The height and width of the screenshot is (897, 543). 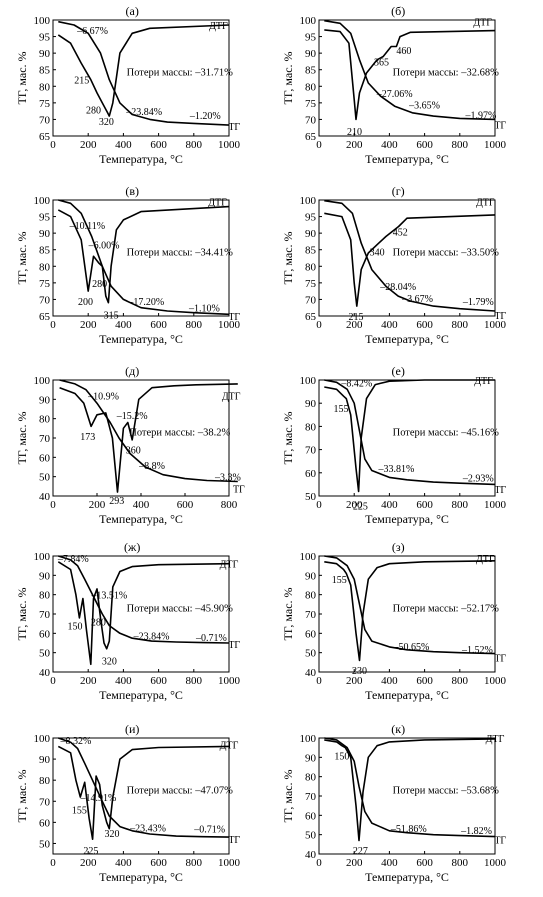 What do you see at coordinates (356, 383) in the screenshot?
I see `annotation-label: –8.42%` at bounding box center [356, 383].